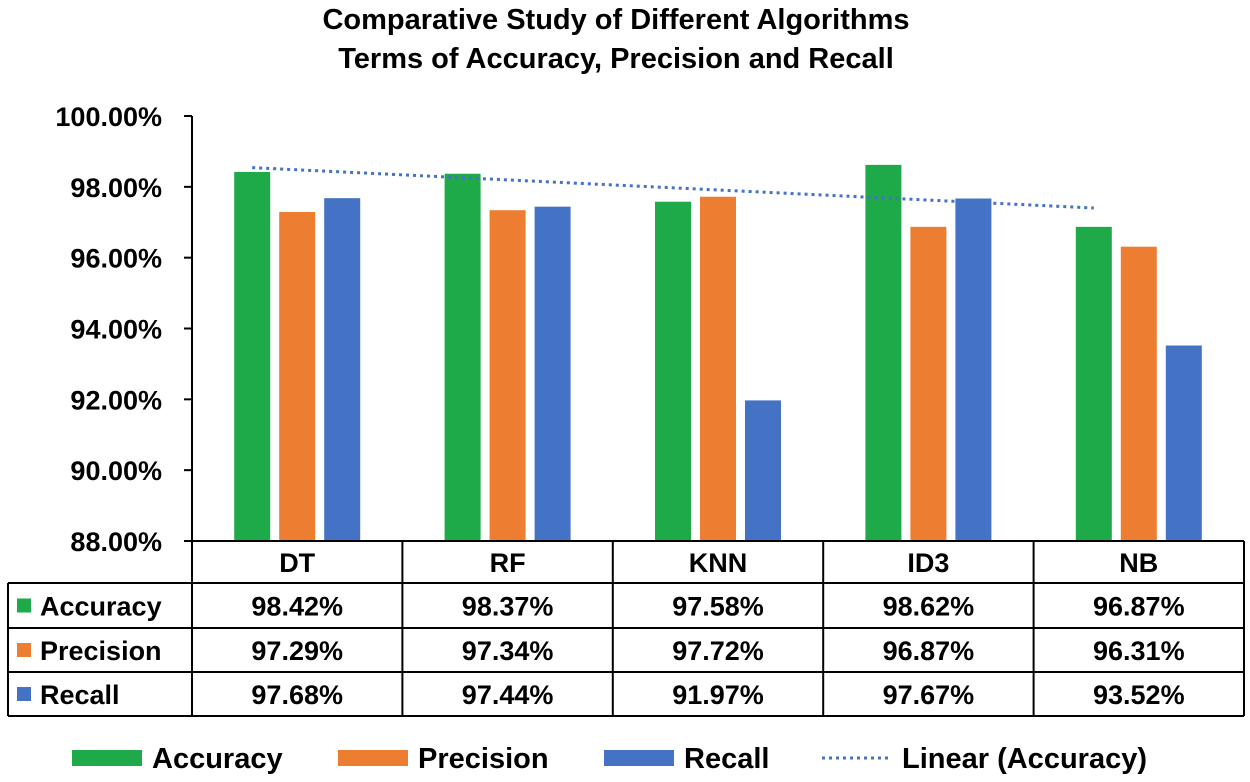 Image resolution: width=1250 pixels, height=782 pixels. I want to click on bar-precision-id3, so click(928, 383).